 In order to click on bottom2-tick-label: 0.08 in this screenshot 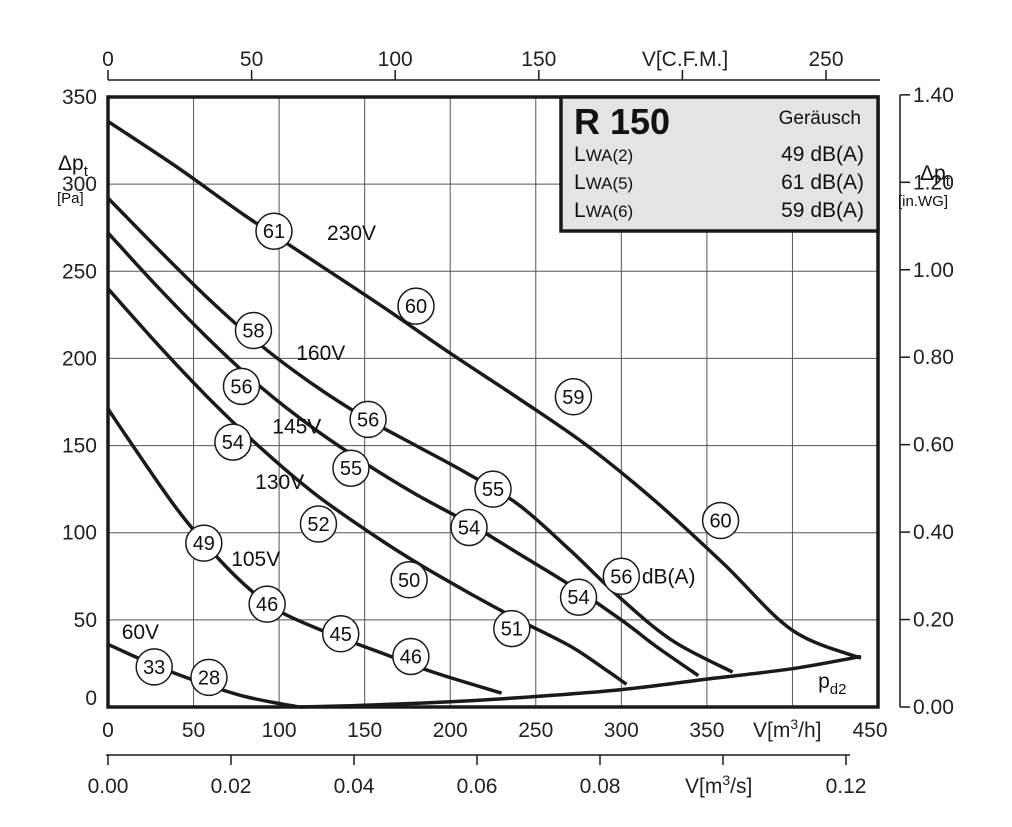, I will do `click(600, 786)`.